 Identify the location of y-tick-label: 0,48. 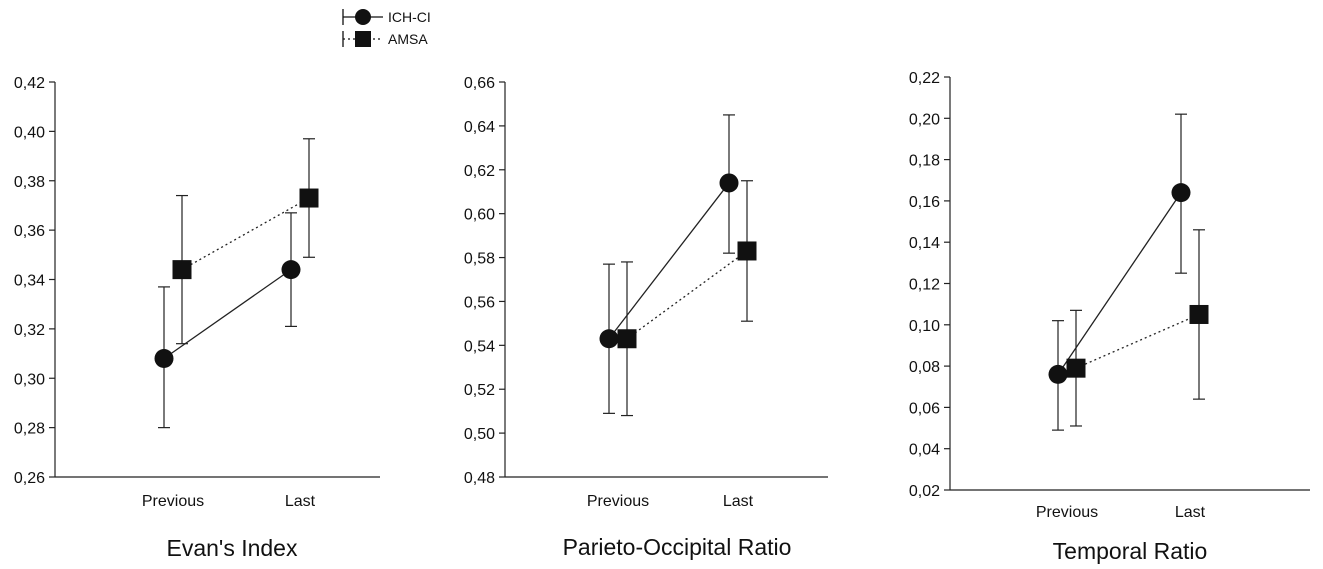
(479, 478).